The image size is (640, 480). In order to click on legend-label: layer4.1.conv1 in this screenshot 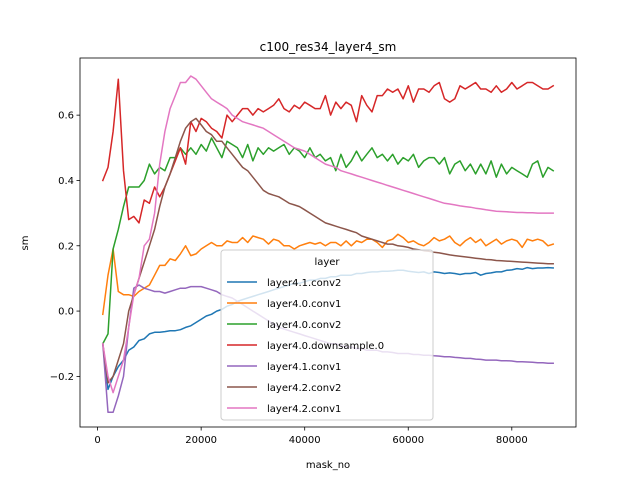, I will do `click(304, 367)`.